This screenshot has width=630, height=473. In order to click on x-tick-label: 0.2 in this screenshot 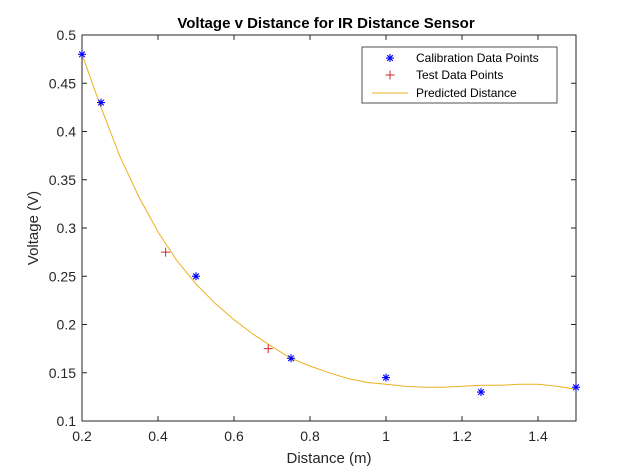, I will do `click(82, 436)`.